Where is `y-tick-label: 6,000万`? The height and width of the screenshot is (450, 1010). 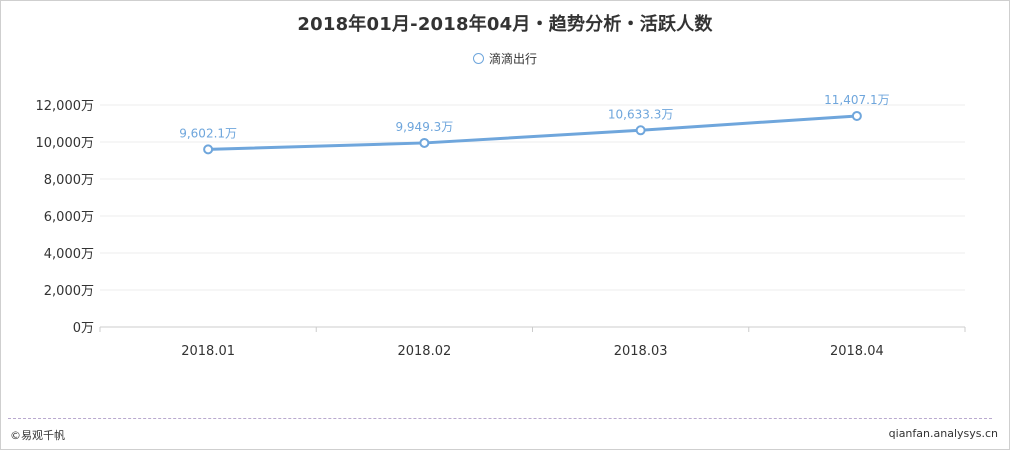
y-tick-label: 6,000万 is located at coordinates (69, 217).